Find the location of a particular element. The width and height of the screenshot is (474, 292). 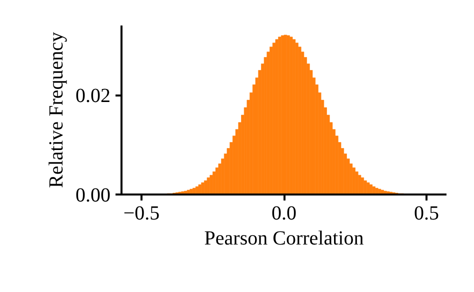

y-axis-title: Relative Frequency is located at coordinates (57, 110).